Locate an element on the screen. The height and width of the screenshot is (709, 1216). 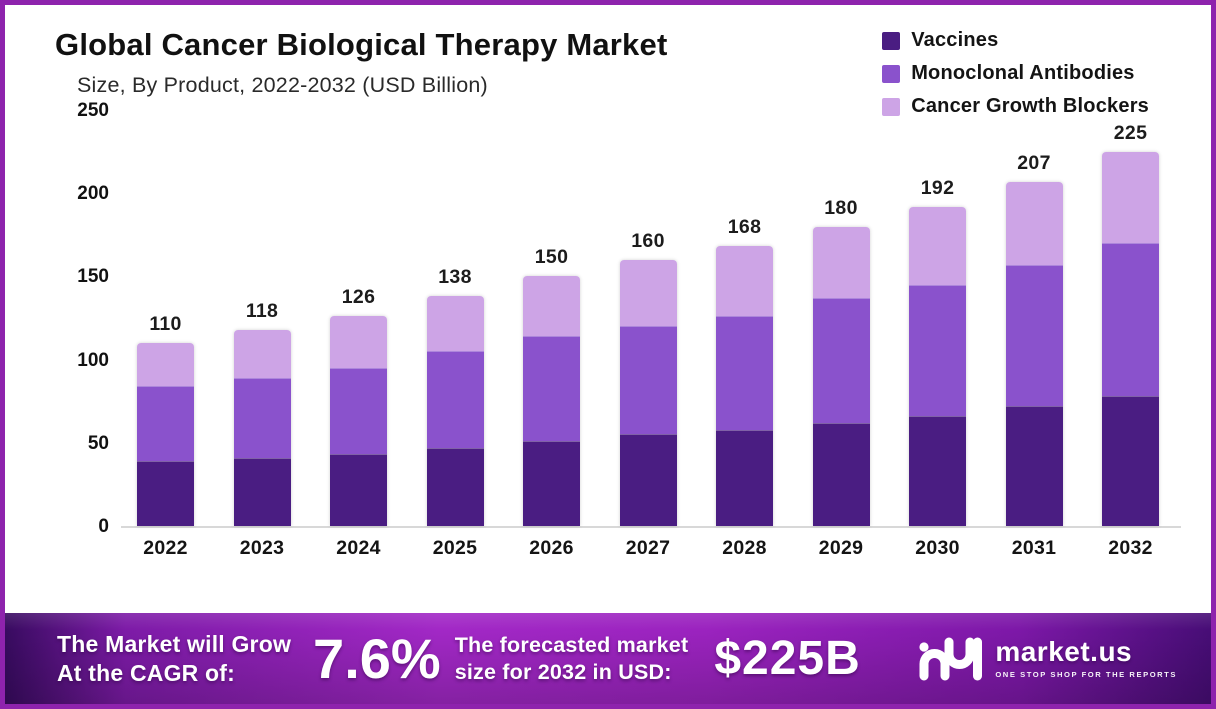
y-tick-label: 200 is located at coordinates (93, 194).